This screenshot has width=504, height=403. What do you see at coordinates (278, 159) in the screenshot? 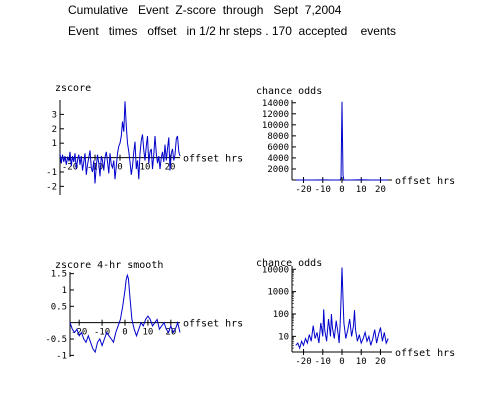
I see `y-tick-label: 4000` at bounding box center [278, 159].